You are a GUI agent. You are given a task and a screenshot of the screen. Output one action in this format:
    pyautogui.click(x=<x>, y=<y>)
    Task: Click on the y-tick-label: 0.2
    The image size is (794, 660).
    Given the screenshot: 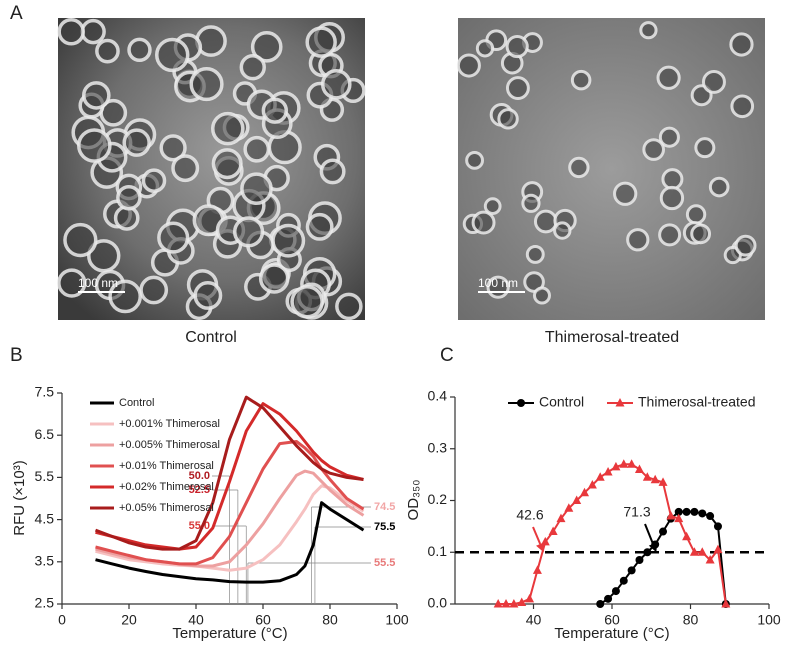 What is the action you would take?
    pyautogui.click(x=438, y=499)
    